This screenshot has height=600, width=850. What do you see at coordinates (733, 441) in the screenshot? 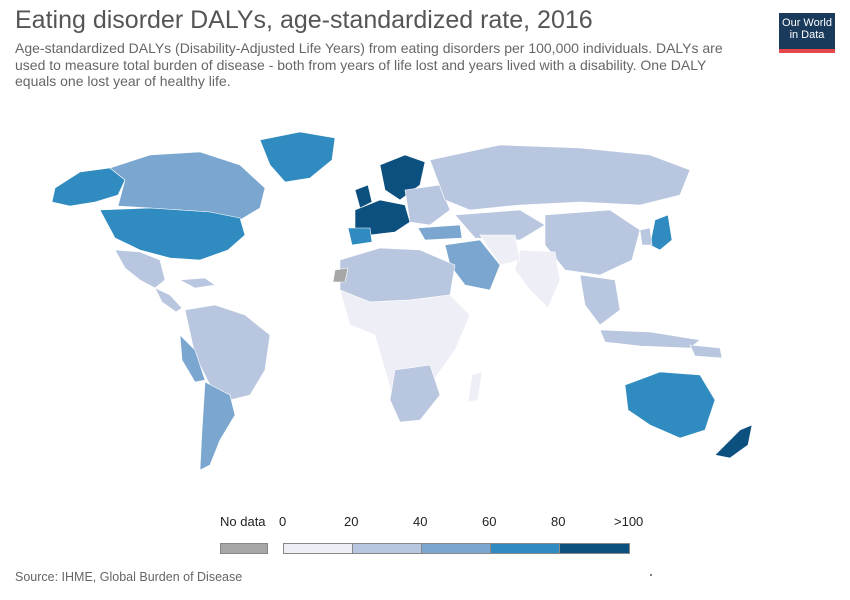
I see `region-new-zealand` at bounding box center [733, 441].